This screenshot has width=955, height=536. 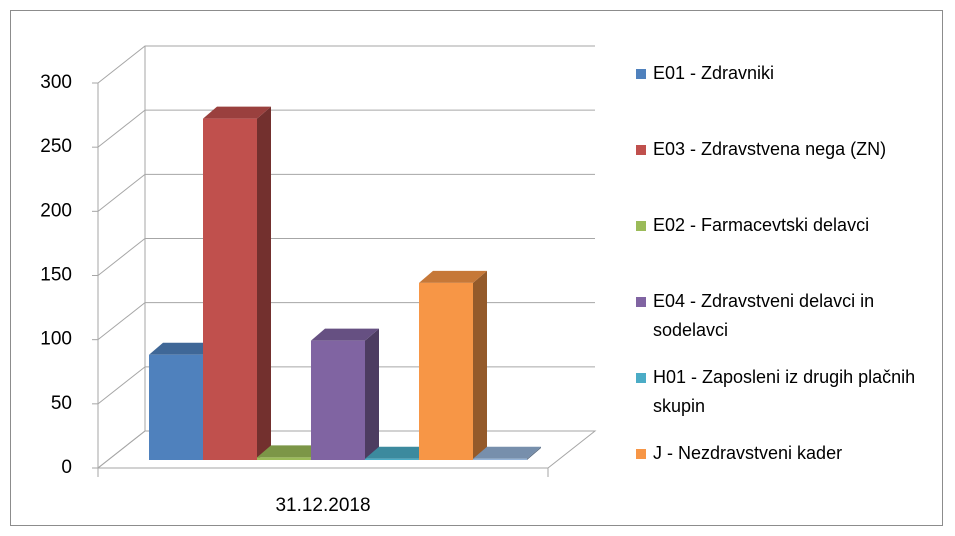 I want to click on legend-label: J - Nezdravstveni kader, so click(x=748, y=453).